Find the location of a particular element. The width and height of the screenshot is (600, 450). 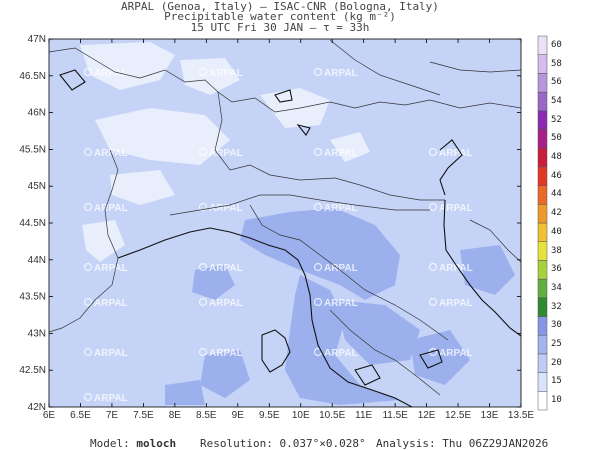

lon-tick-label: 7.5E is located at coordinates (143, 415).